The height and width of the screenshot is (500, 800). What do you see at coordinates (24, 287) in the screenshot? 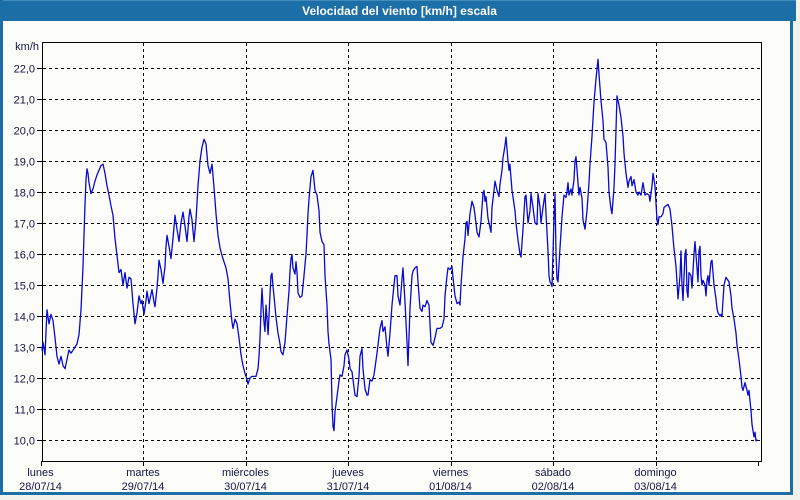
I see `svg-text: 15,0` at bounding box center [24, 287].